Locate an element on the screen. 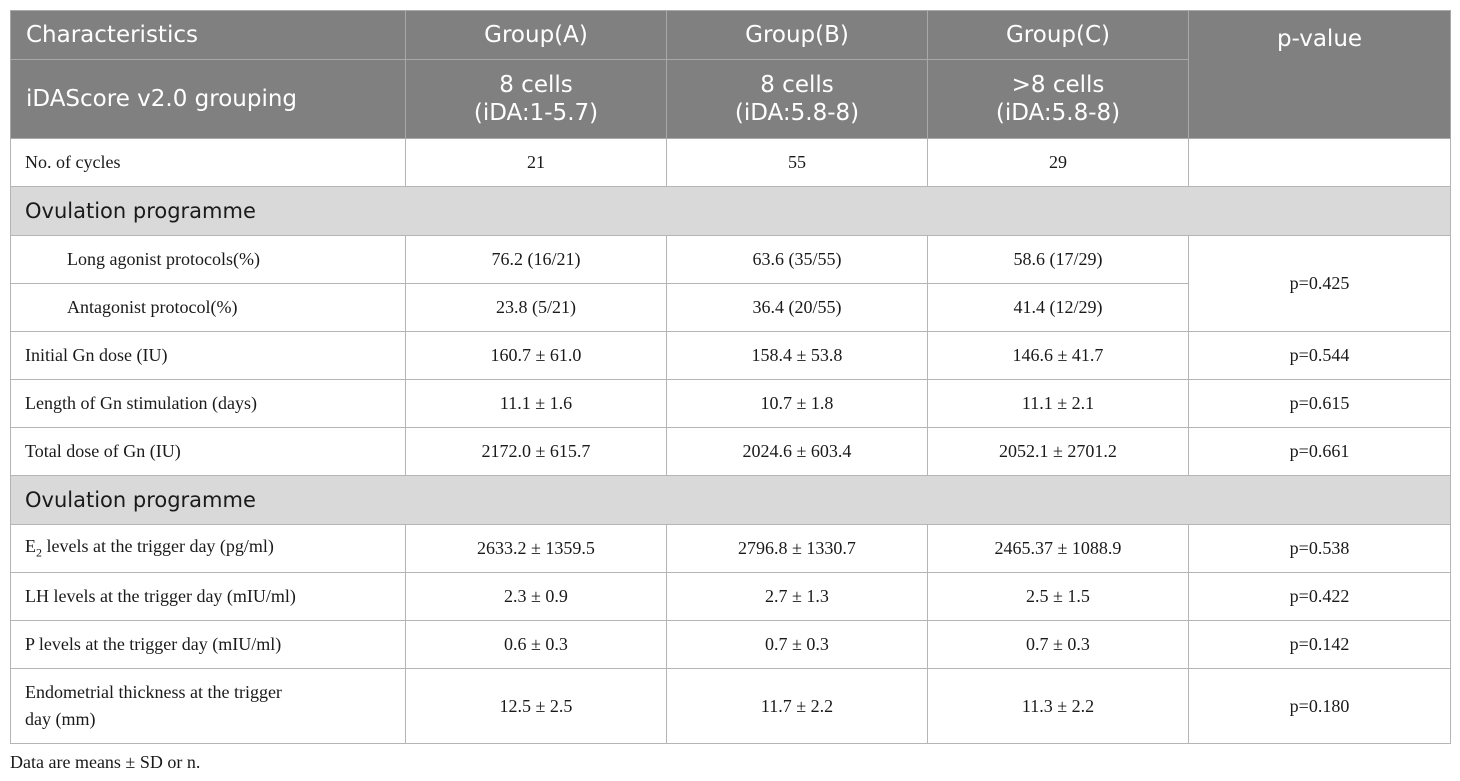 Image resolution: width=1460 pixels, height=781 pixels. e2-label-subscript: 2 is located at coordinates (39, 552).